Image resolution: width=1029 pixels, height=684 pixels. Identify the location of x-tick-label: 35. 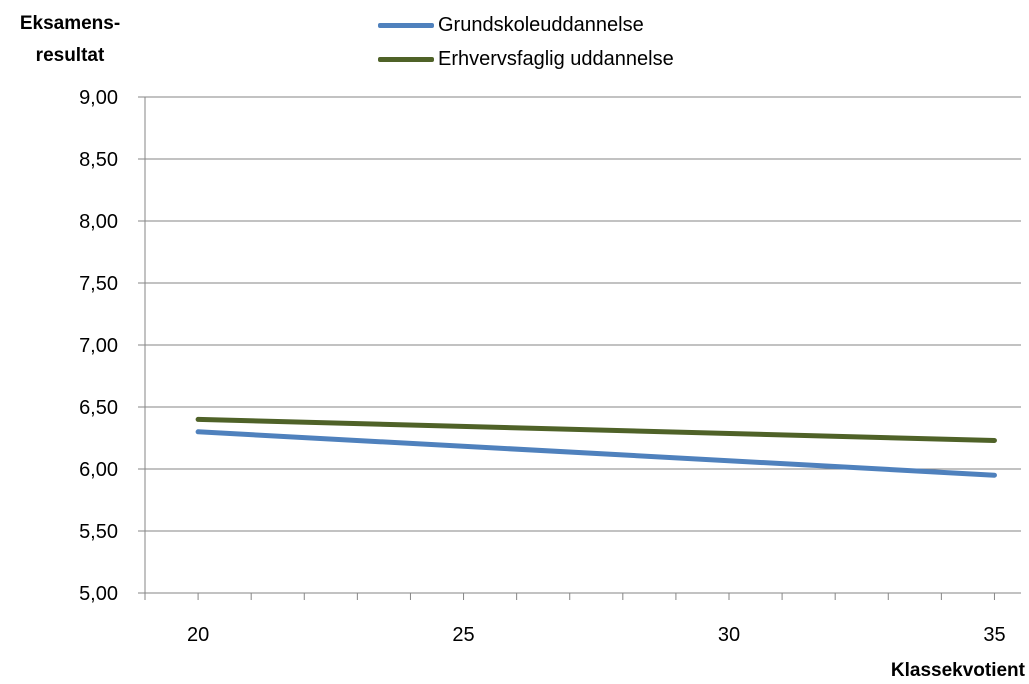
(994, 635).